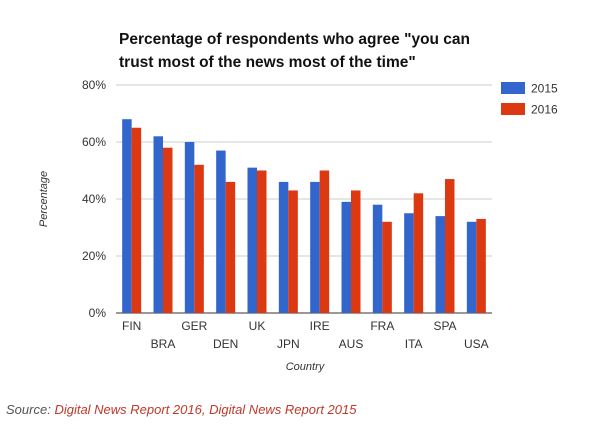 The width and height of the screenshot is (598, 429). I want to click on y-axis-title: Percentage, so click(44, 199).